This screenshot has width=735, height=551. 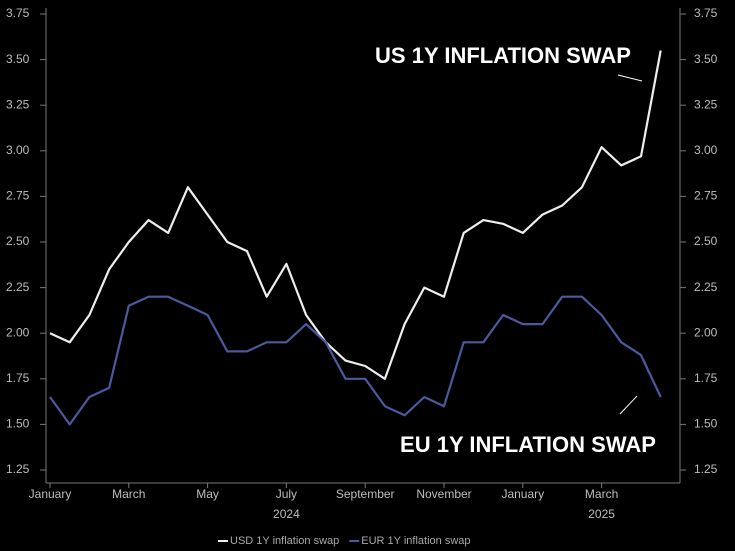 I want to click on x-year-label: 2025, so click(x=601, y=514).